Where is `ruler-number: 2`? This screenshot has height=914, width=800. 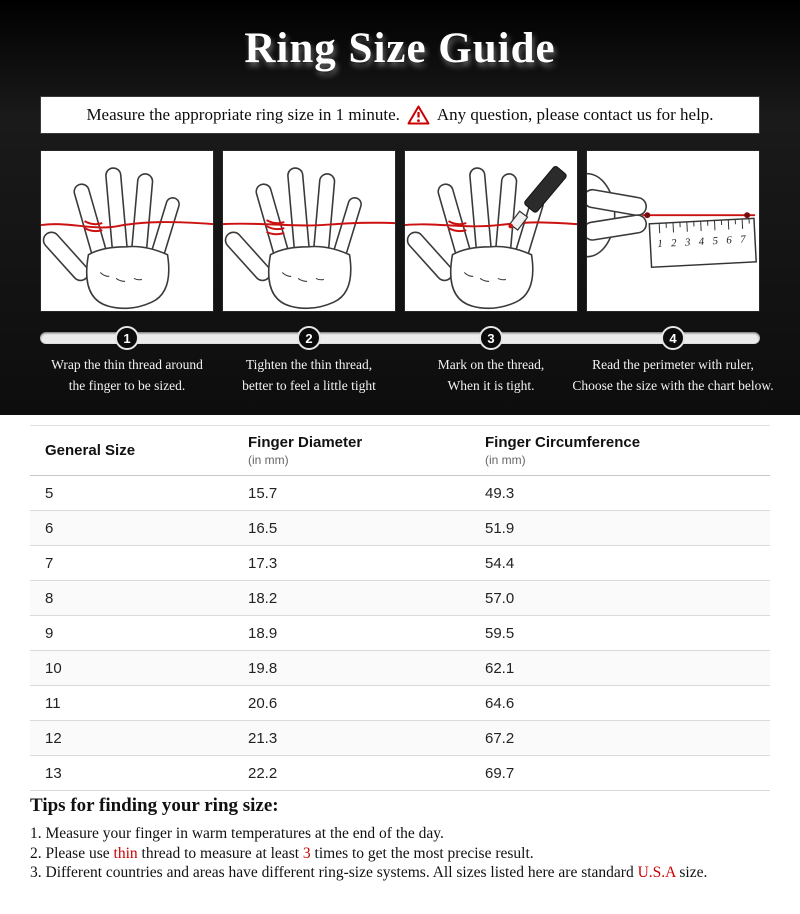 ruler-number: 2 is located at coordinates (674, 243).